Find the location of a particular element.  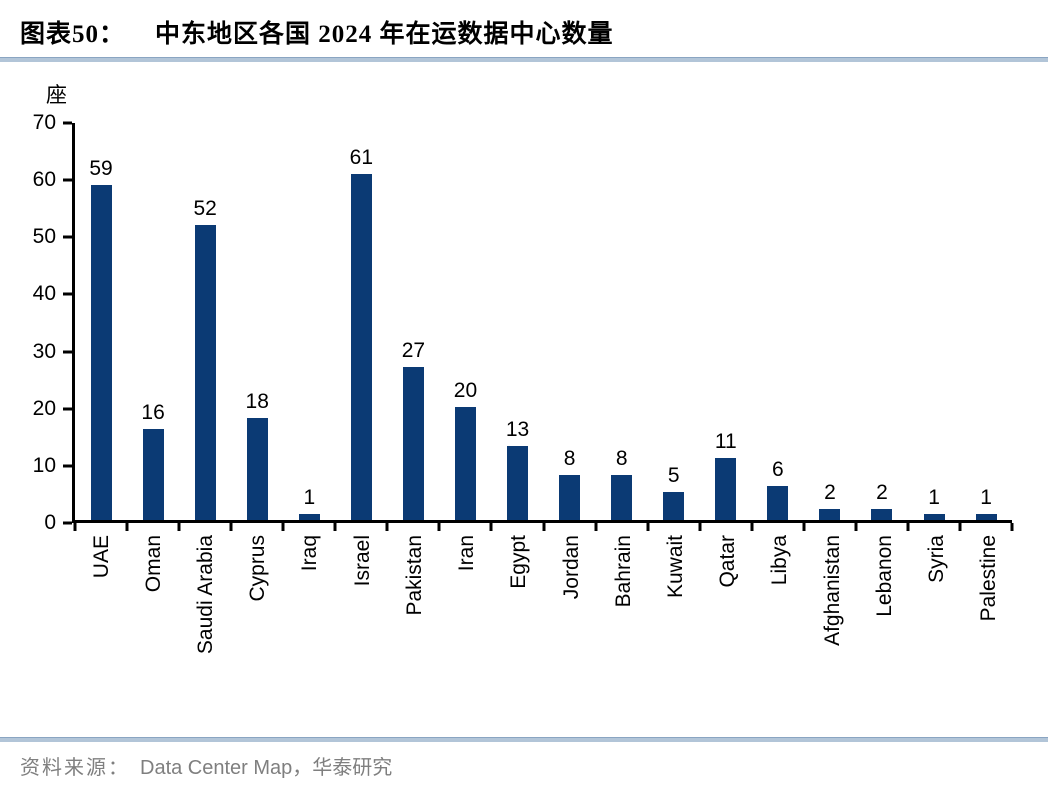

x-axis-label: Cyprus is located at coordinates (258, 568).